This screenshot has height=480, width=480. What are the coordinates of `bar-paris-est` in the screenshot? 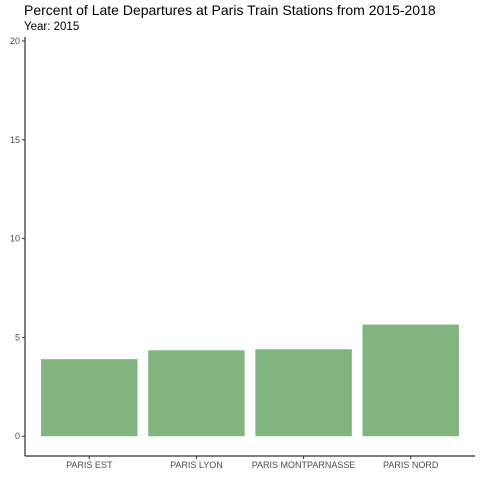 It's located at (89, 398).